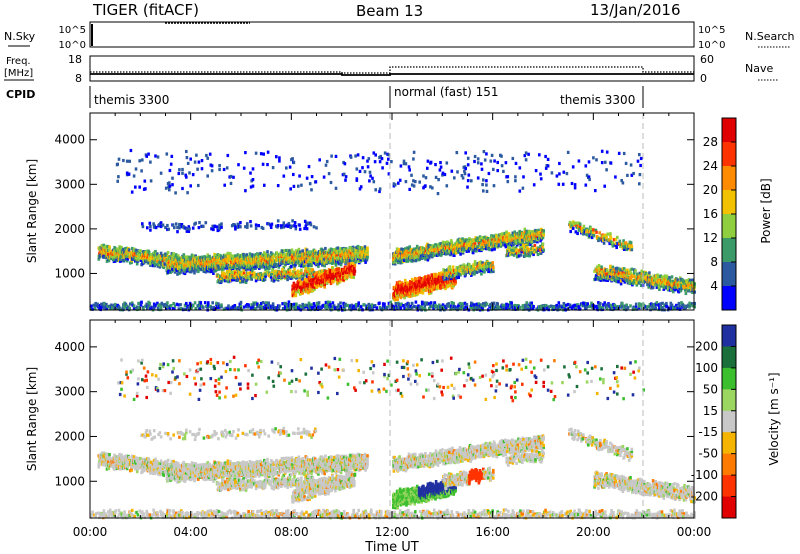  I want to click on freq-panel, so click(392, 68).